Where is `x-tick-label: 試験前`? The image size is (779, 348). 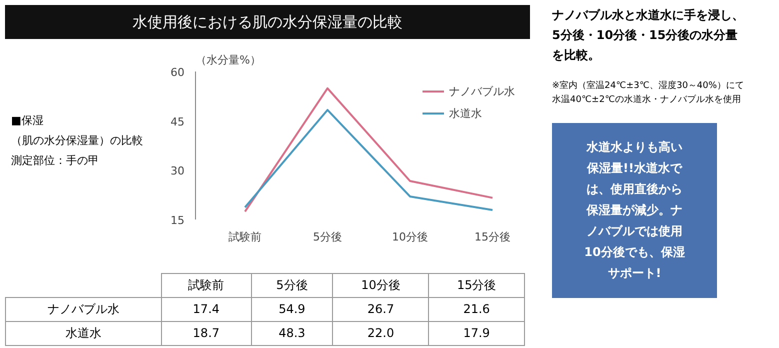 x-tick-label: 試験前 is located at coordinates (245, 237).